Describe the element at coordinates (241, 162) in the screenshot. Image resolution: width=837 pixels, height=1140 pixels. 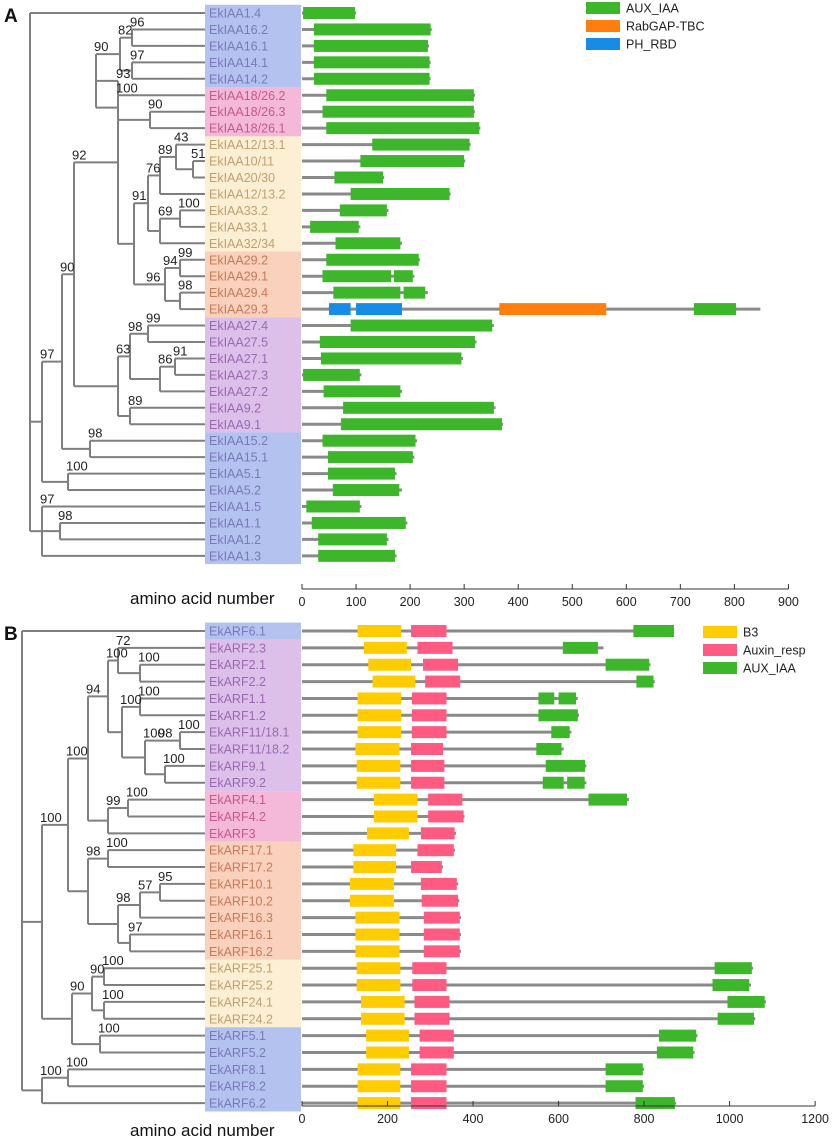
I see `gene-label: EkIAA10/11` at that location.